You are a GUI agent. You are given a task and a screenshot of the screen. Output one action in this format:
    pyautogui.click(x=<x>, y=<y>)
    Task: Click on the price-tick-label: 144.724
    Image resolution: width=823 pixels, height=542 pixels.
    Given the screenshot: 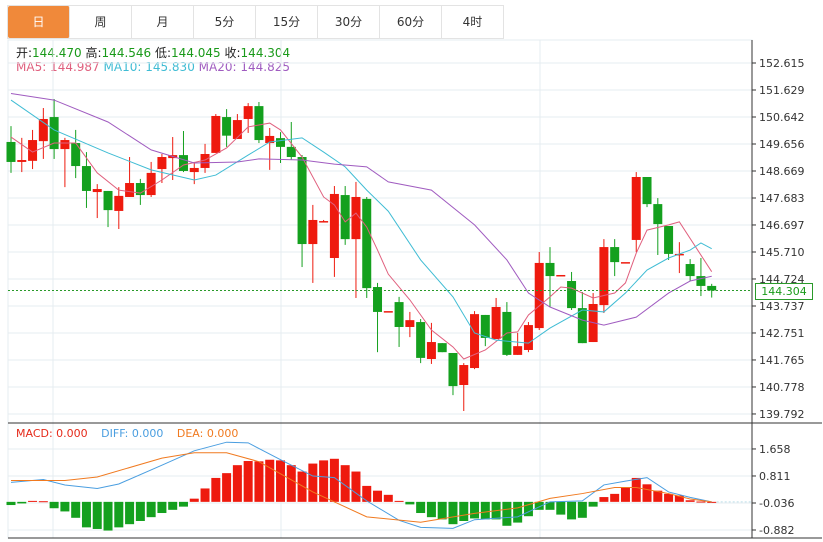 What is the action you would take?
    pyautogui.click(x=782, y=279)
    